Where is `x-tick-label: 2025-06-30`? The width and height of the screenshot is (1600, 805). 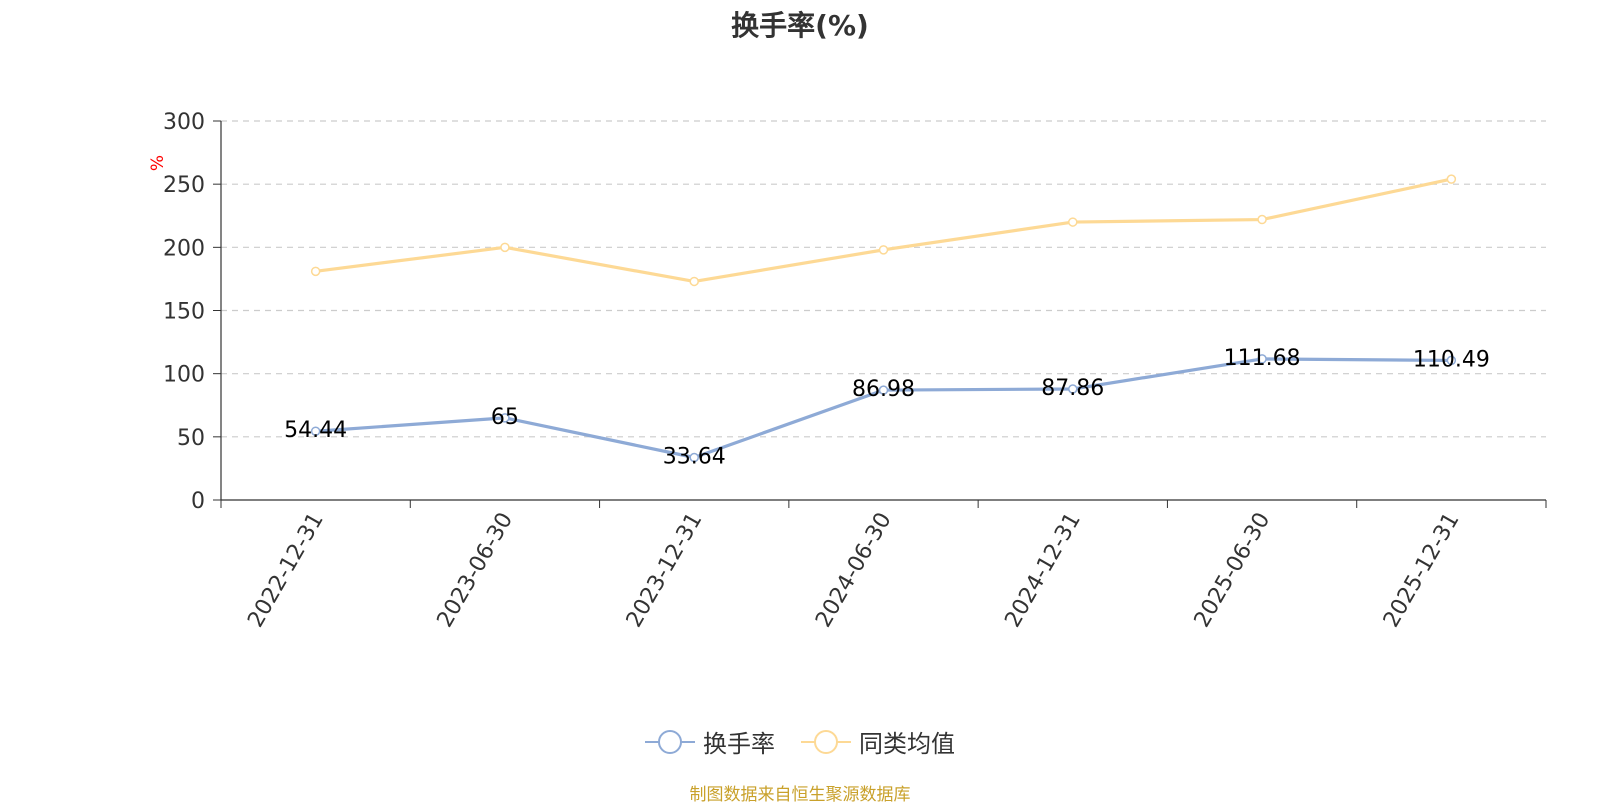
x-tick-label: 2025-06-30 is located at coordinates (1233, 570).